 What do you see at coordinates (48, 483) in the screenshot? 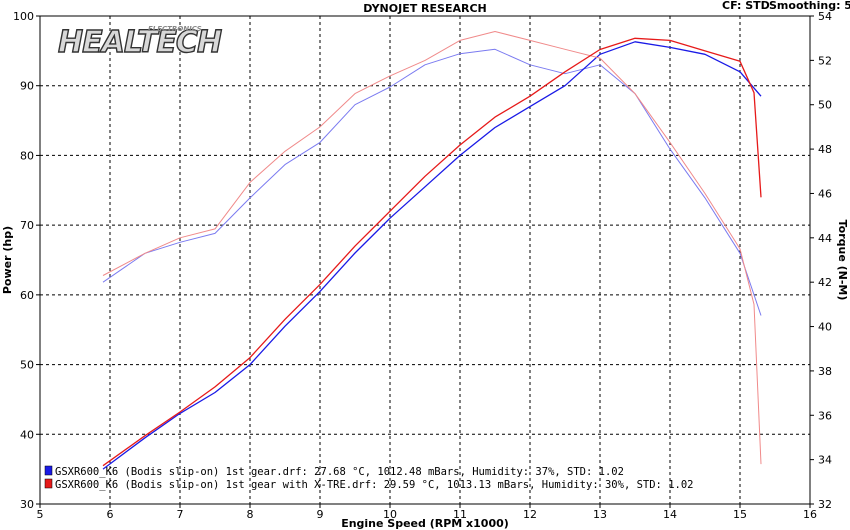
I see `legend-swatch-red` at bounding box center [48, 483].